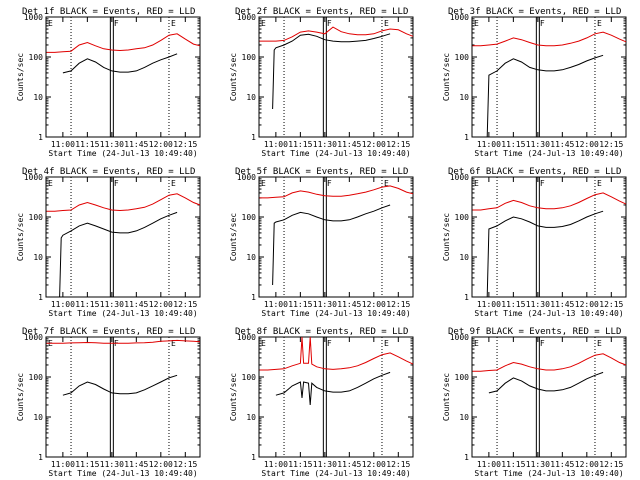 Image resolution: width=640 pixels, height=480 pixels. What do you see at coordinates (321, 332) in the screenshot?
I see `panel-title: Det 8f BLACK = Events, RED = LLD` at bounding box center [321, 332].